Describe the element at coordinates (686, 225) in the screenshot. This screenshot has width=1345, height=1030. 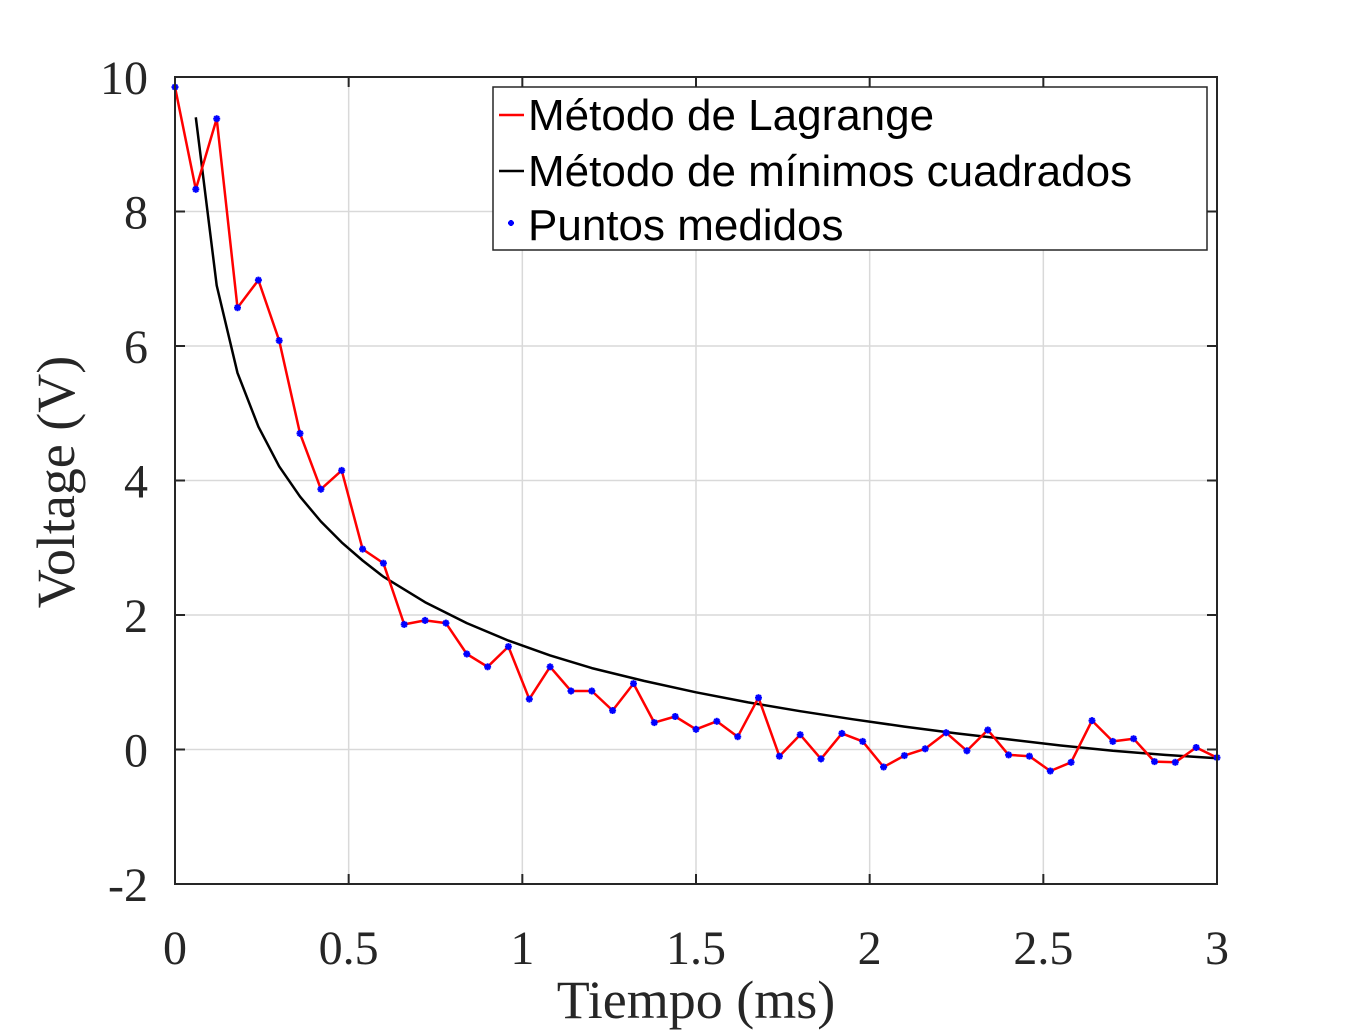
I see `legend-label-points: Puntos medidos` at that location.